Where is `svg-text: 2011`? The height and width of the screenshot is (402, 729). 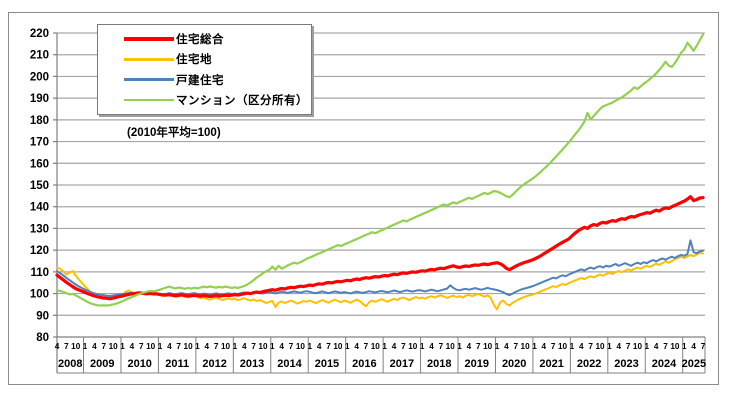
svg-text: 2011 is located at coordinates (177, 364).